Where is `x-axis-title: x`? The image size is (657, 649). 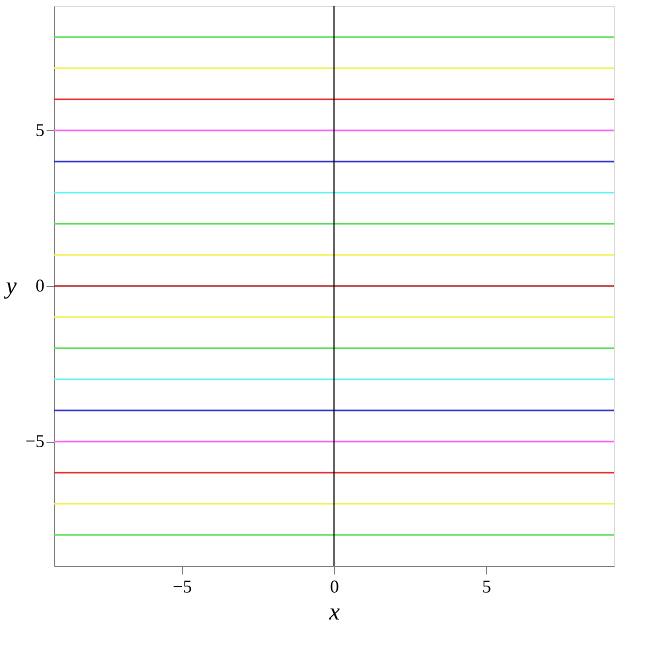 x-axis-title: x is located at coordinates (334, 613).